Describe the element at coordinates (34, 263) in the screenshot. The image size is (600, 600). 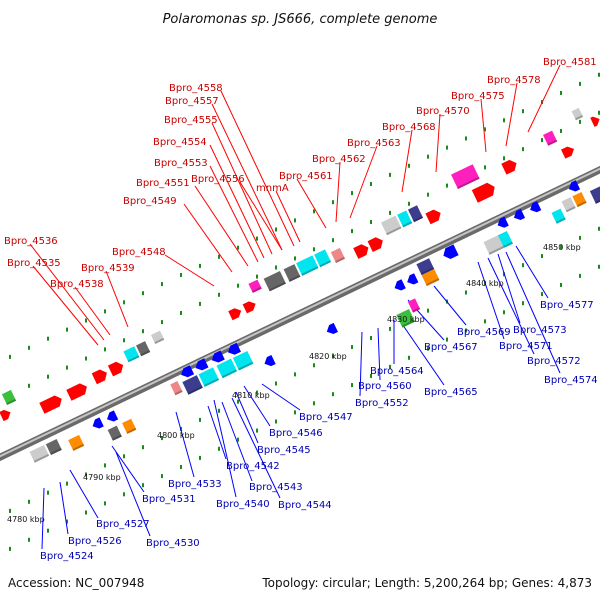
I see `gene-label: Bpro_4535` at that location.